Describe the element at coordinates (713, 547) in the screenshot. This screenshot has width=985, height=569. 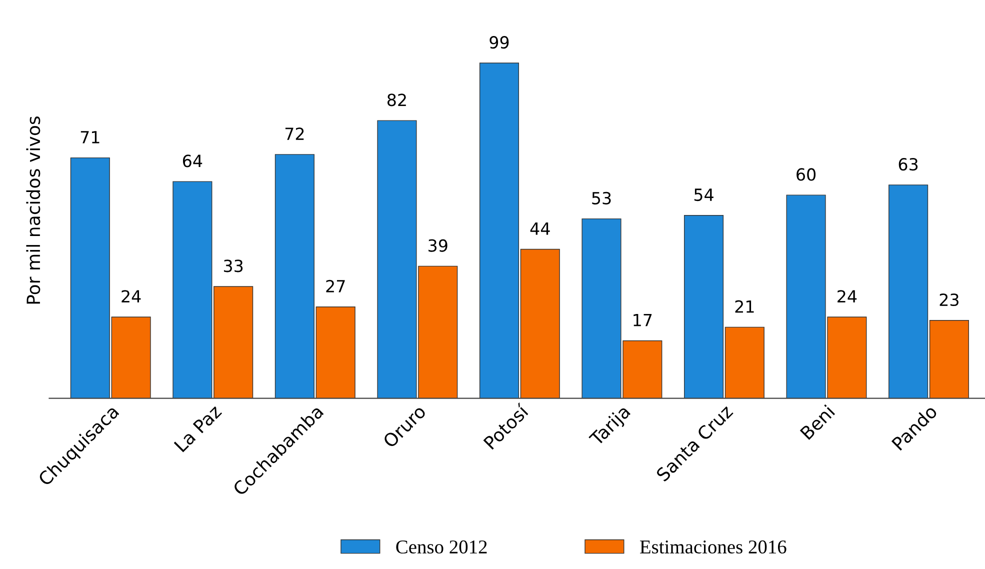
I see `legend-label: Estimaciones 2016` at that location.